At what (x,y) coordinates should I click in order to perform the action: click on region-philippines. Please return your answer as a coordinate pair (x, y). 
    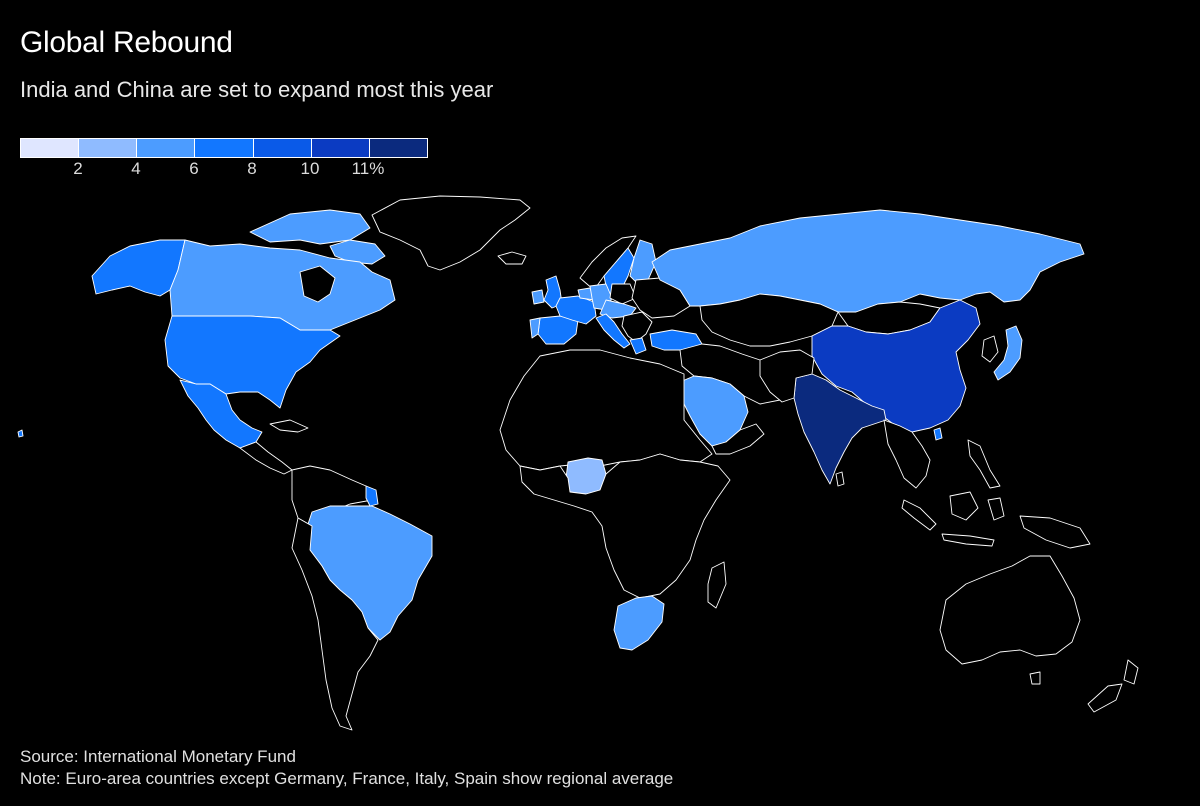
    Looking at the image, I should click on (984, 464).